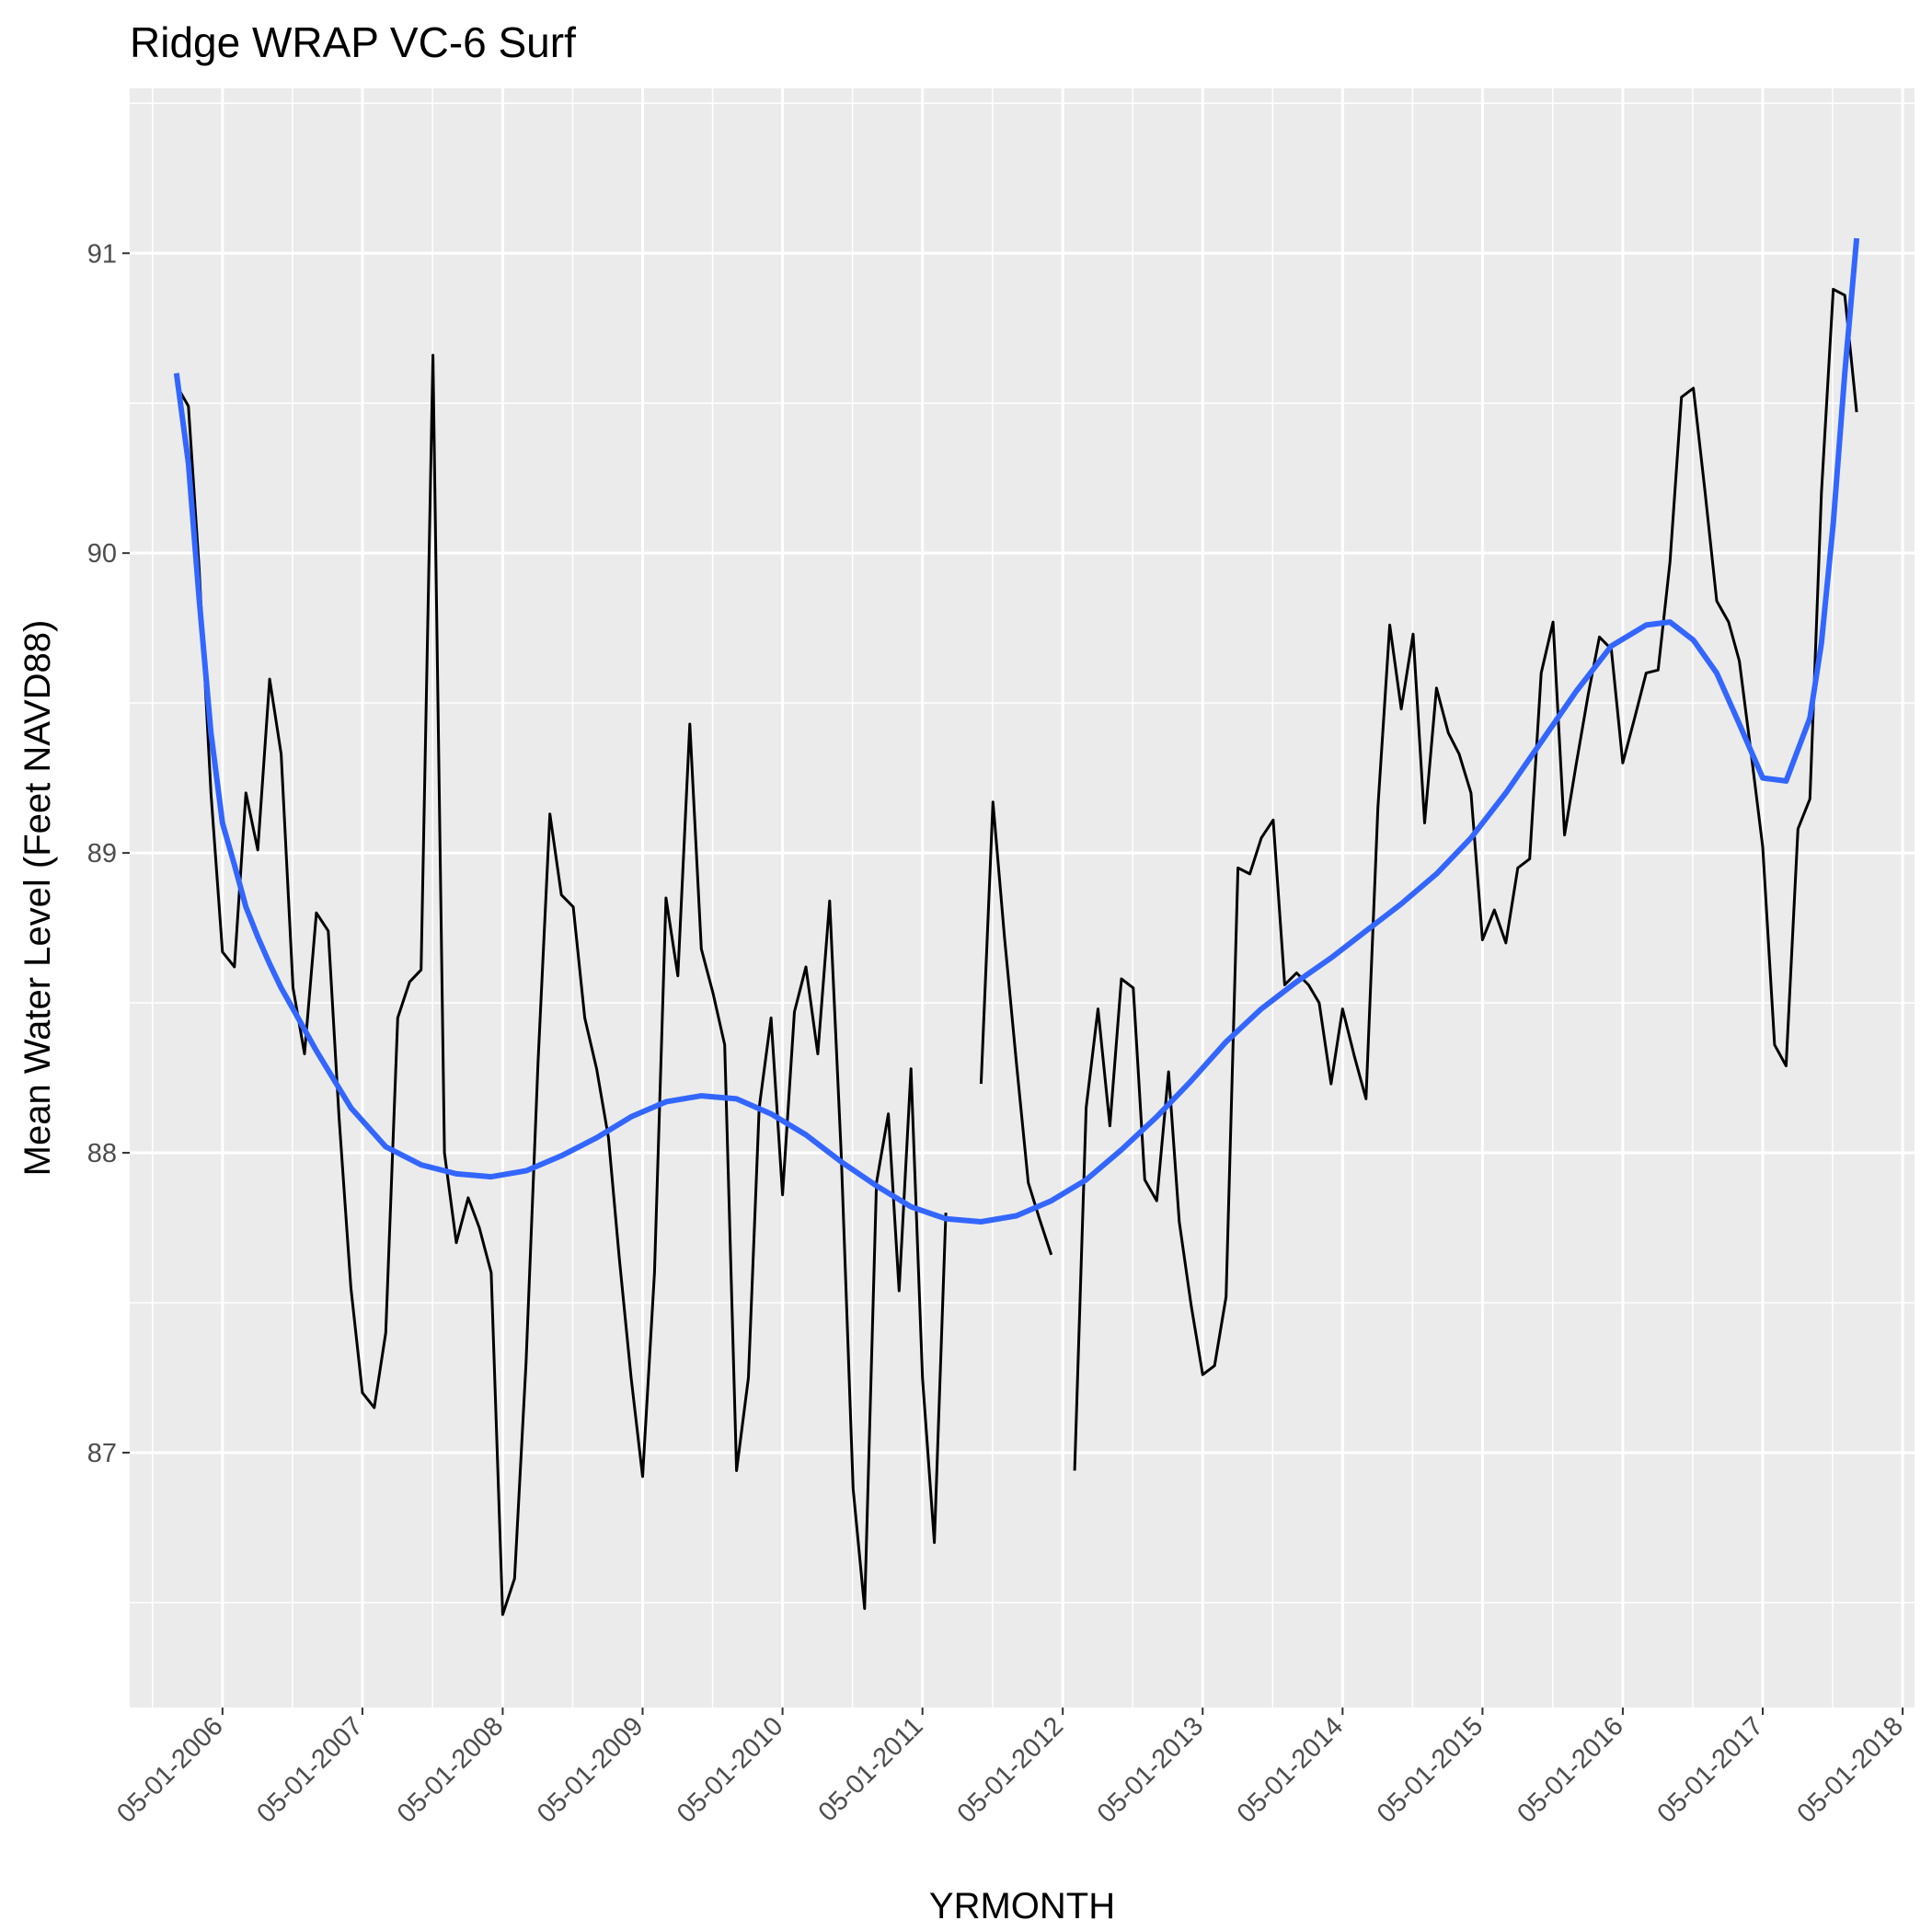  Describe the element at coordinates (310, 1770) in the screenshot. I see `x-tick-label: 05-01-2007` at that location.